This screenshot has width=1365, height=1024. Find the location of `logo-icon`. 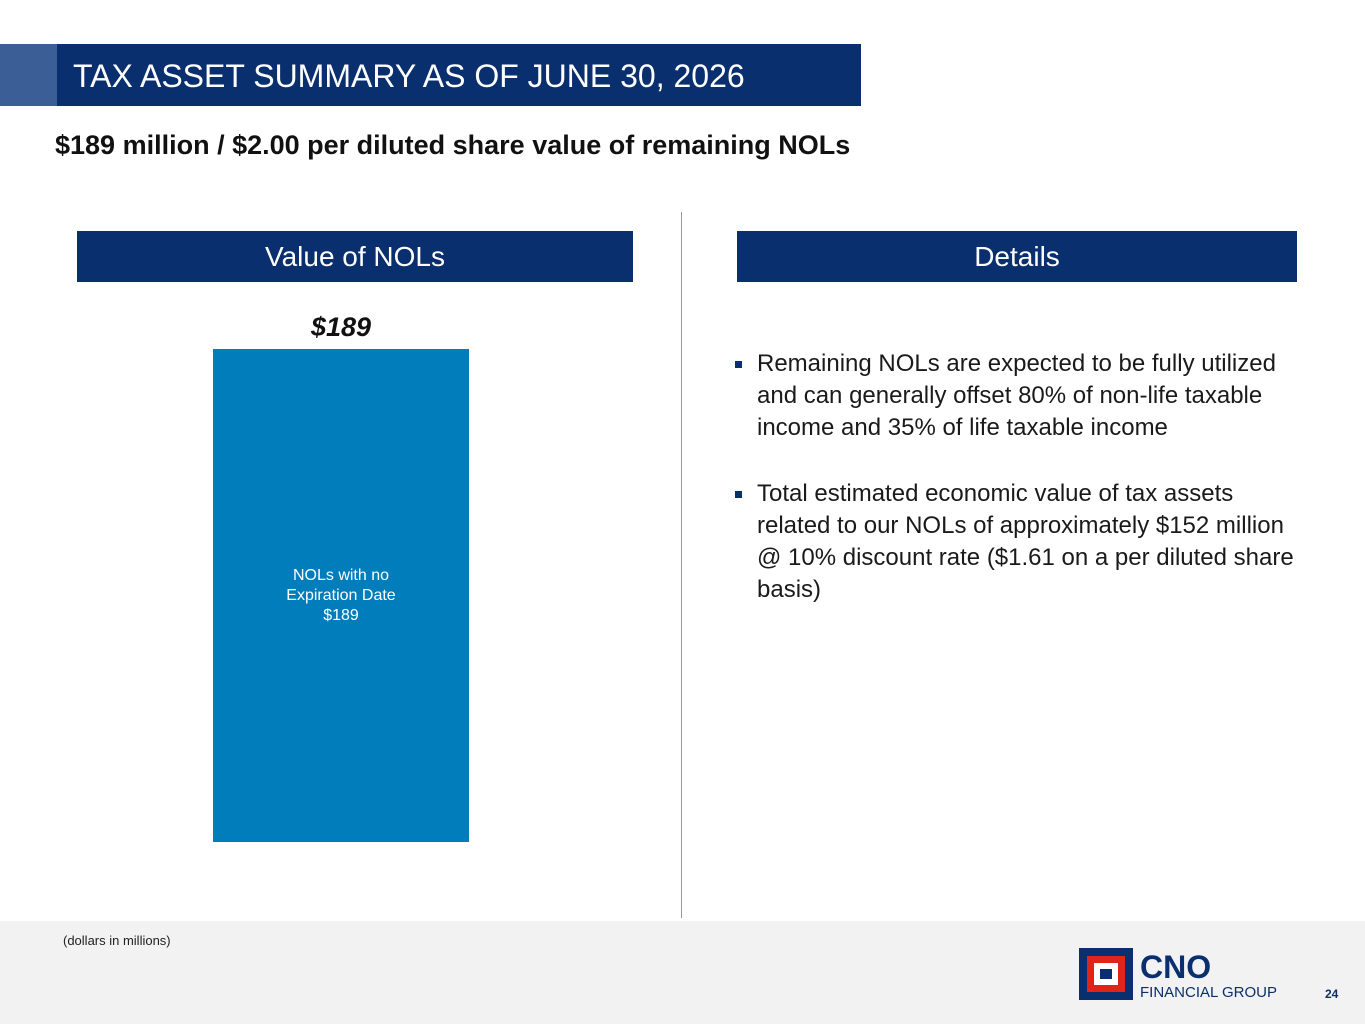

logo-icon is located at coordinates (1106, 974).